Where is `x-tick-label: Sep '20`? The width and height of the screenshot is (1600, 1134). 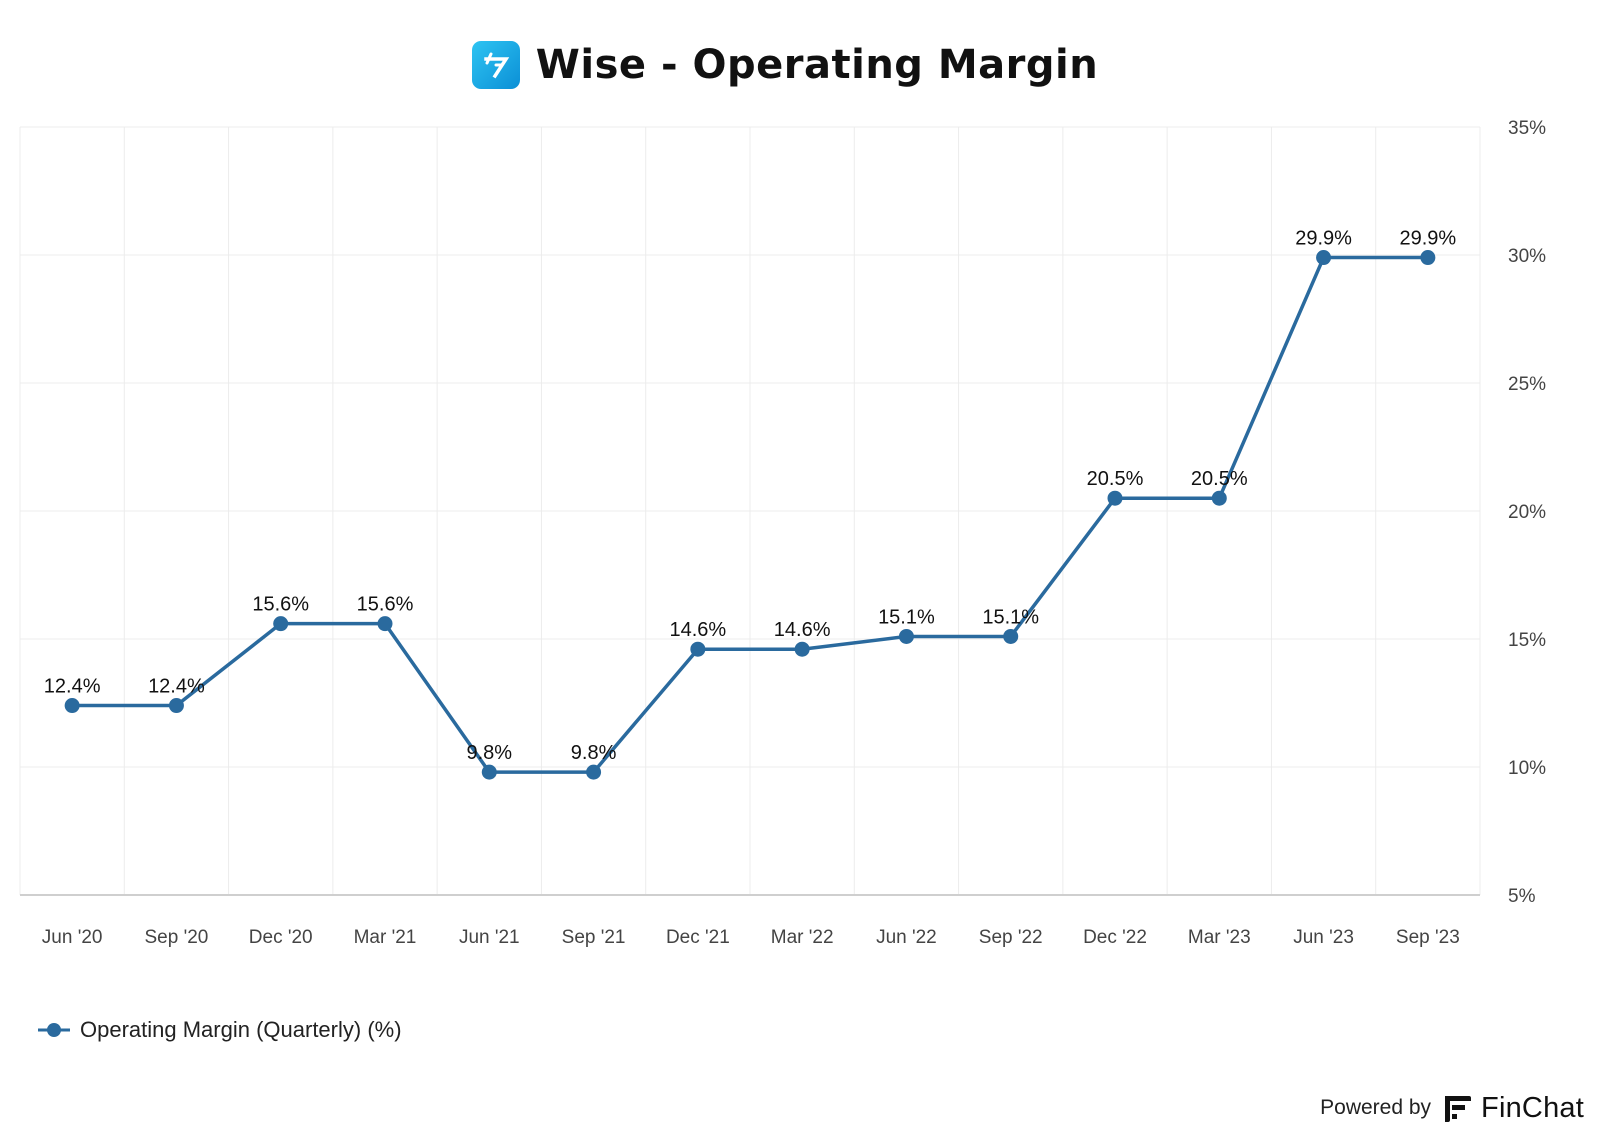
x-tick-label: Sep '20 is located at coordinates (176, 937).